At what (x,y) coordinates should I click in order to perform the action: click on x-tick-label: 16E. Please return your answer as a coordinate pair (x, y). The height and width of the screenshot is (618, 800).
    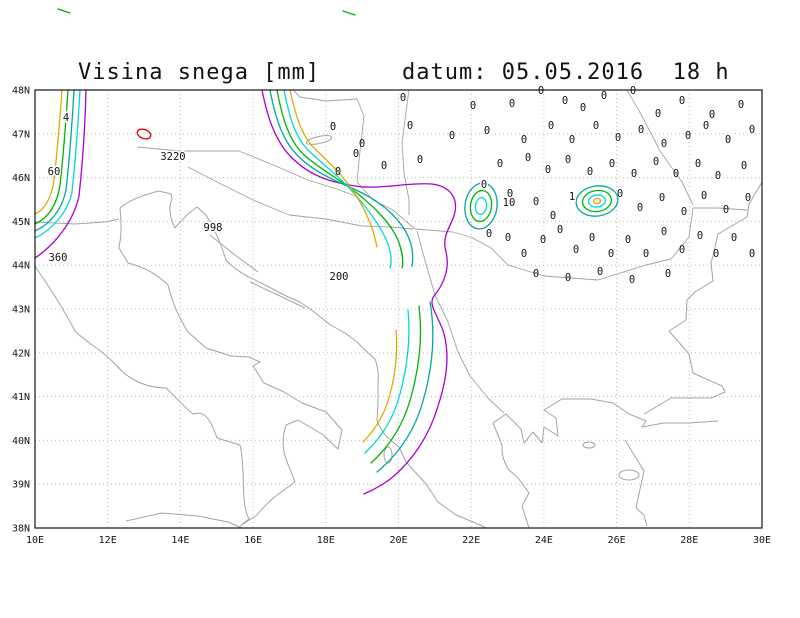
    Looking at the image, I should click on (253, 540).